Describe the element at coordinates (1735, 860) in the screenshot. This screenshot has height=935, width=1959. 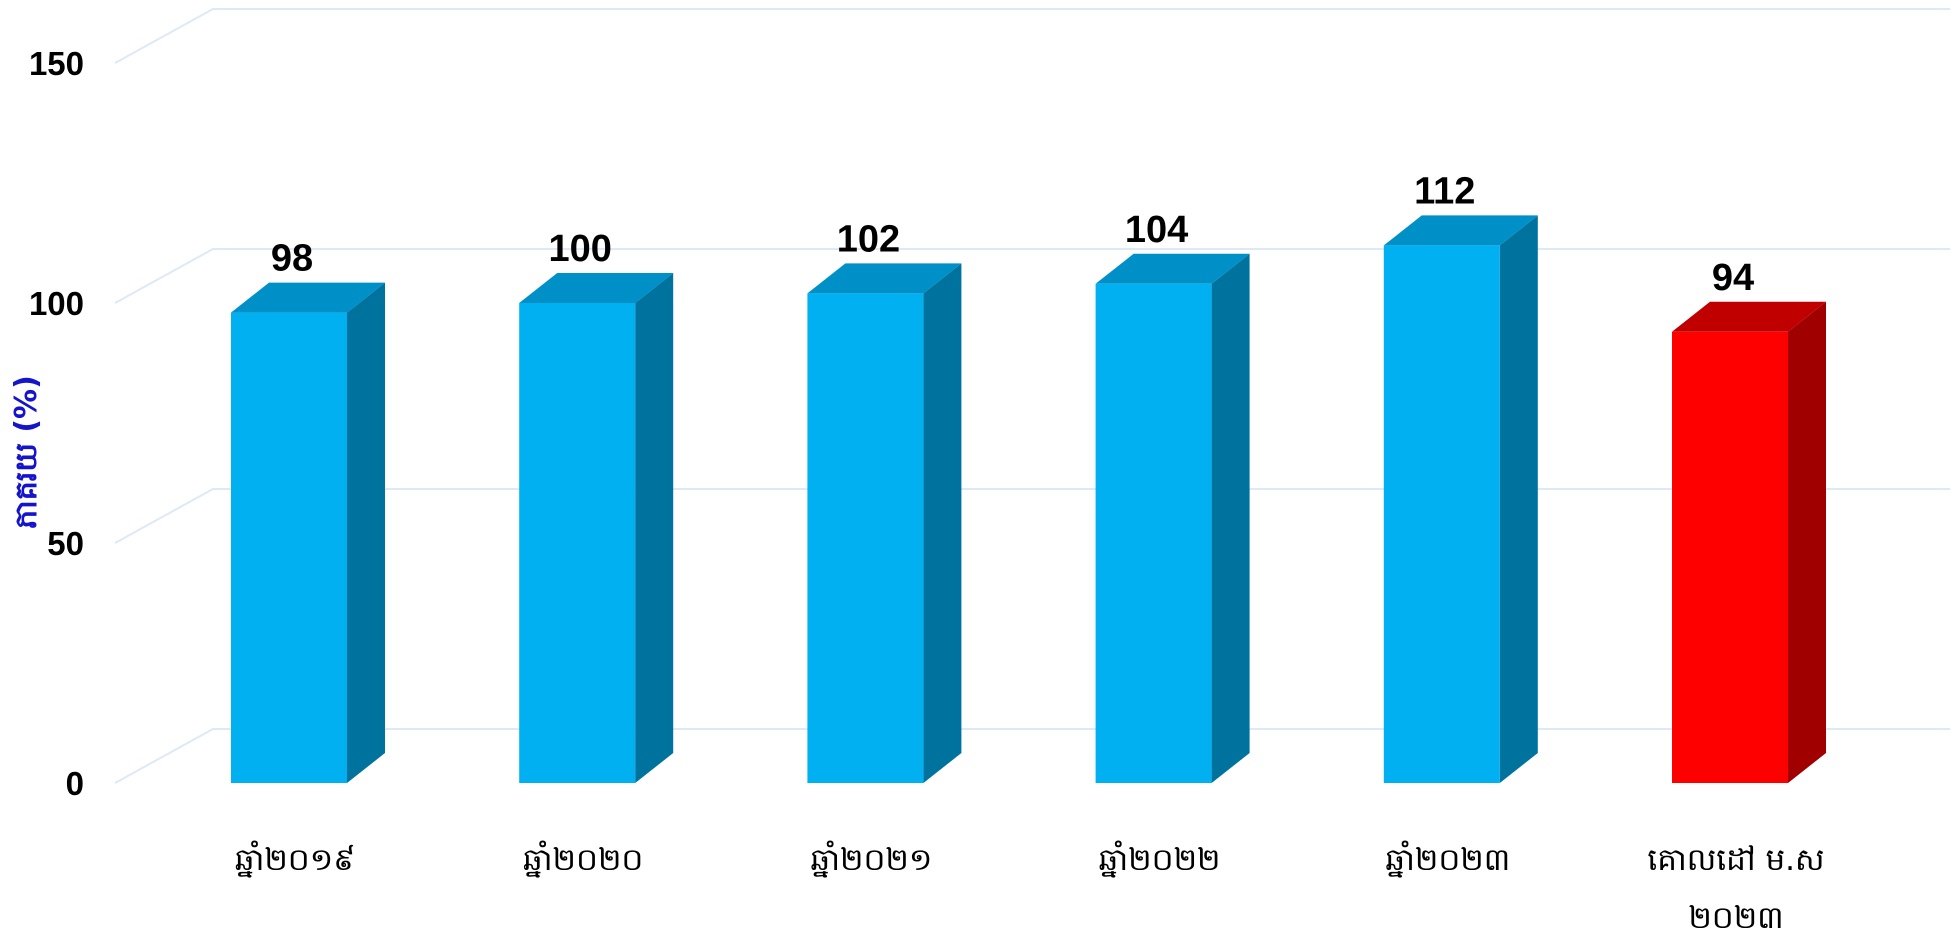
I see `x-tick-label: គោលដៅ ម.ស` at that location.